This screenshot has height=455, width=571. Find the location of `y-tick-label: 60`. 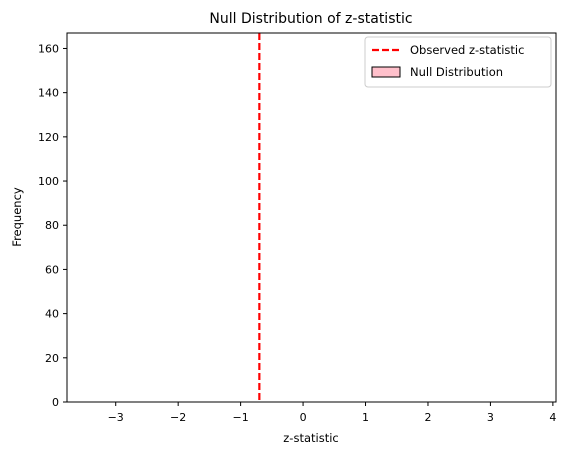

y-tick-label: 60 is located at coordinates (52, 269).